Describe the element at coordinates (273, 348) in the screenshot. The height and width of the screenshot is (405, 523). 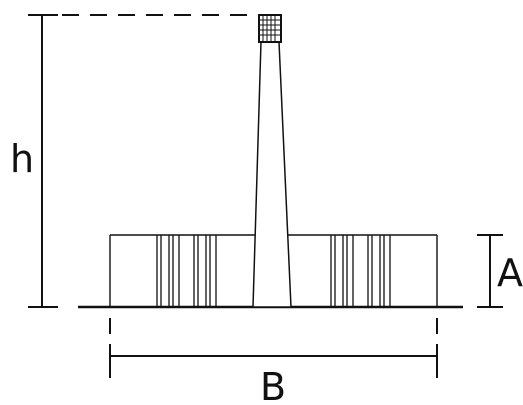
I see `base-width-dimension` at that location.